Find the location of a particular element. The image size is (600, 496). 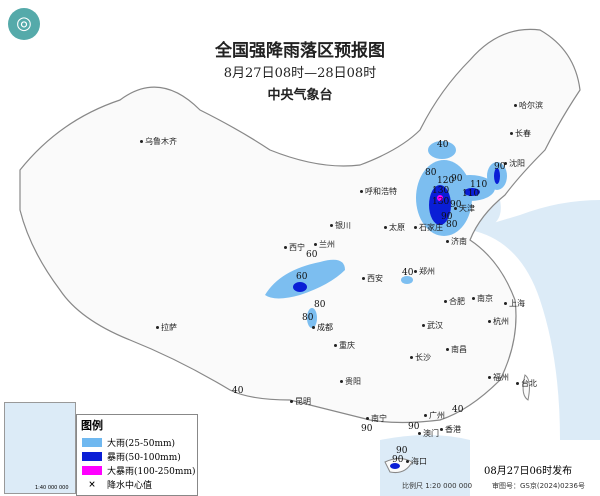

rainstorm-area-gansu is located at coordinates (300, 287).